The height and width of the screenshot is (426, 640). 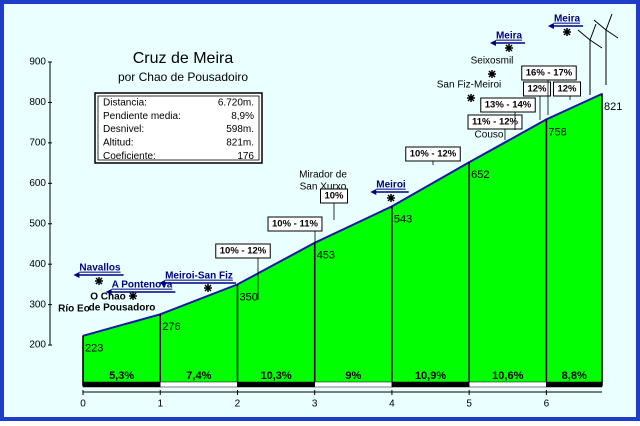 I want to click on y-tick-label: 500, so click(x=37, y=223).